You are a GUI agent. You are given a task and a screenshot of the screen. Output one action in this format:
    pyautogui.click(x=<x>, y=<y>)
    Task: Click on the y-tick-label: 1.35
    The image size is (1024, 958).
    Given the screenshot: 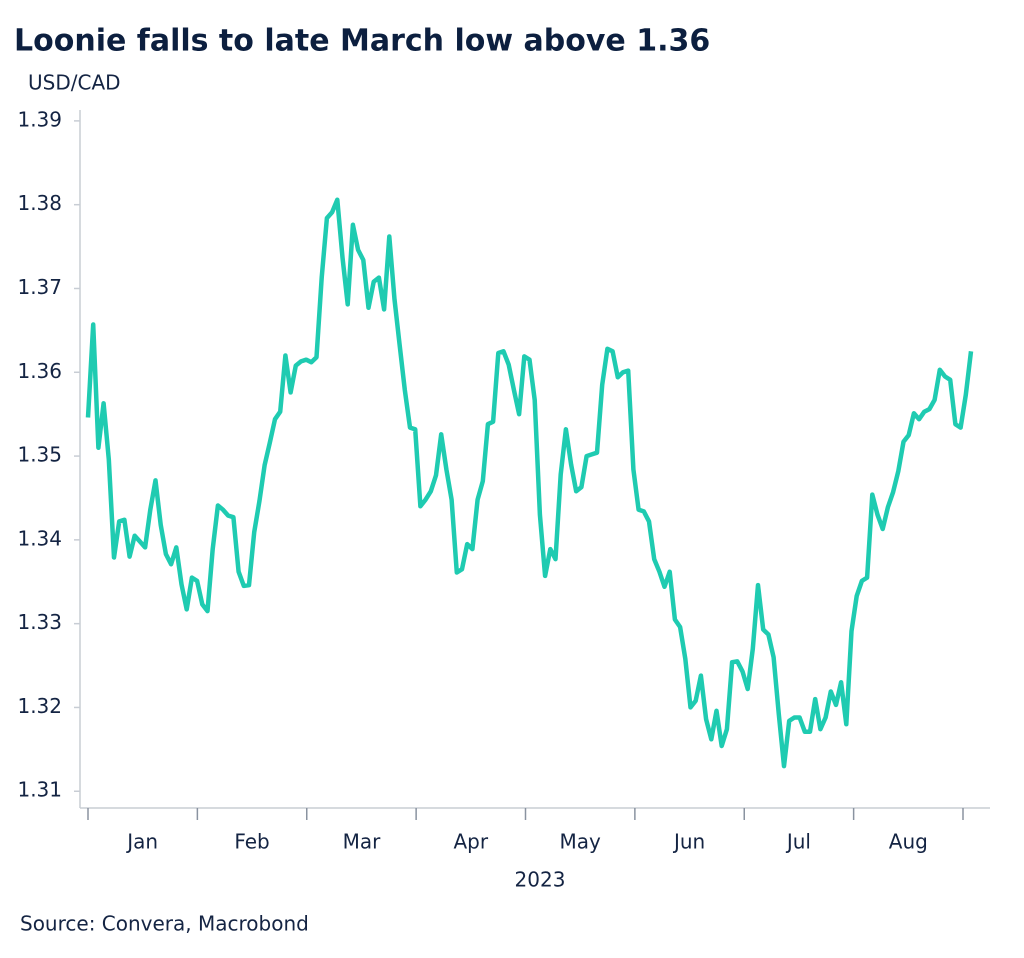 What is the action you would take?
    pyautogui.click(x=39, y=455)
    